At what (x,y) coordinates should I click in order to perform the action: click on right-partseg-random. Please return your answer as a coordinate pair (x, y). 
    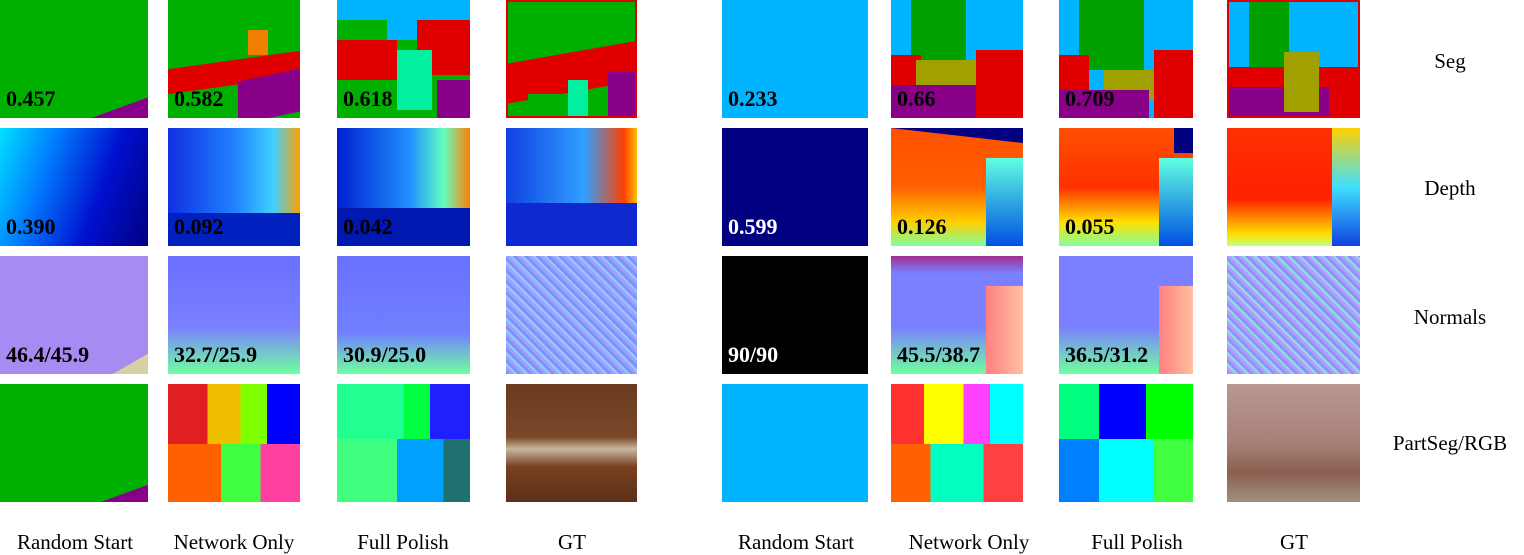
    Looking at the image, I should click on (795, 443).